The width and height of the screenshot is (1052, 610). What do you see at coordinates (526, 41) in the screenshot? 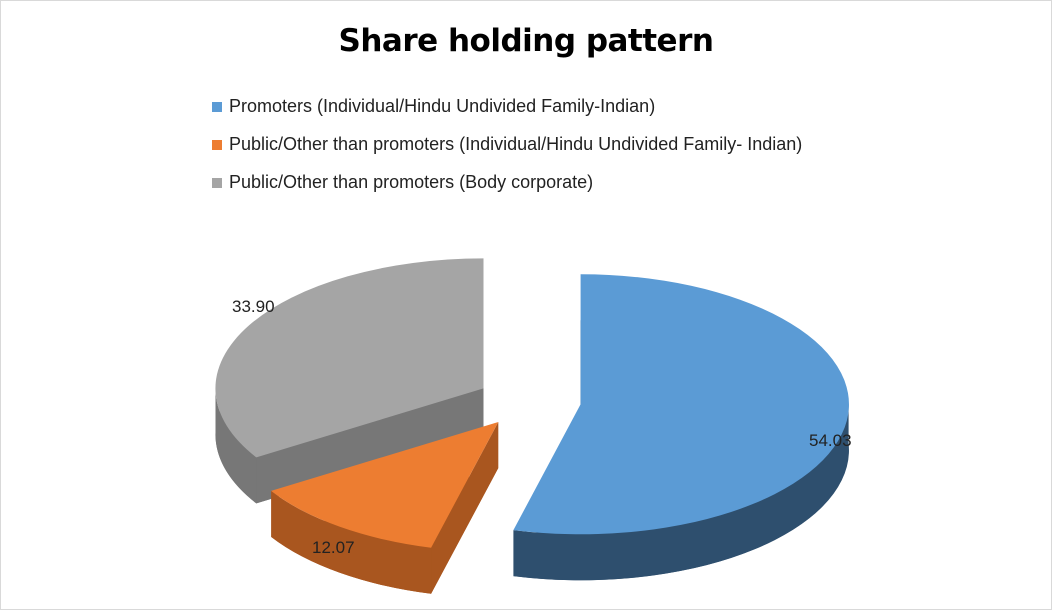
I see `chart-title: Share holding pattern` at bounding box center [526, 41].